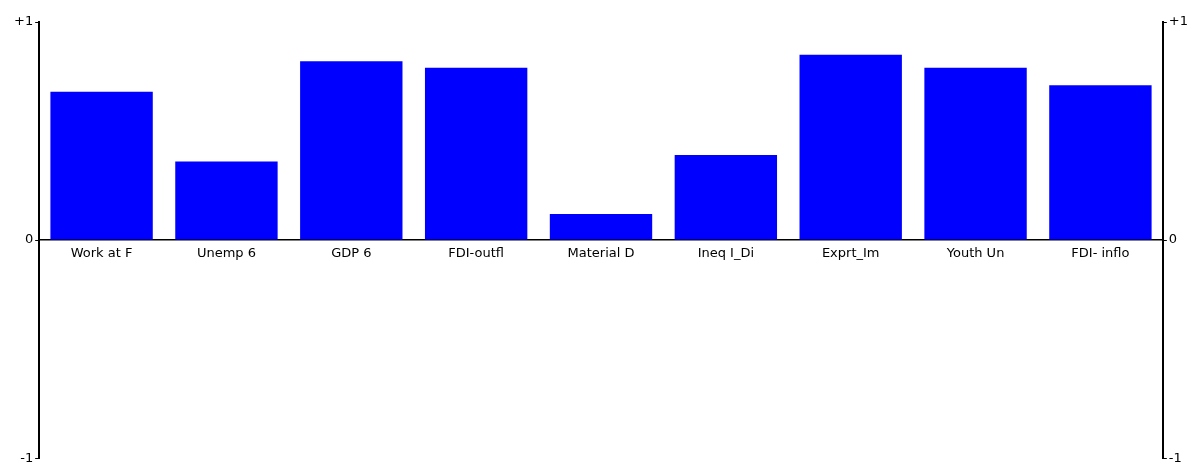 The height and width of the screenshot is (476, 1202). Describe the element at coordinates (27, 457) in the screenshot. I see `y-tick-label: -1` at that location.